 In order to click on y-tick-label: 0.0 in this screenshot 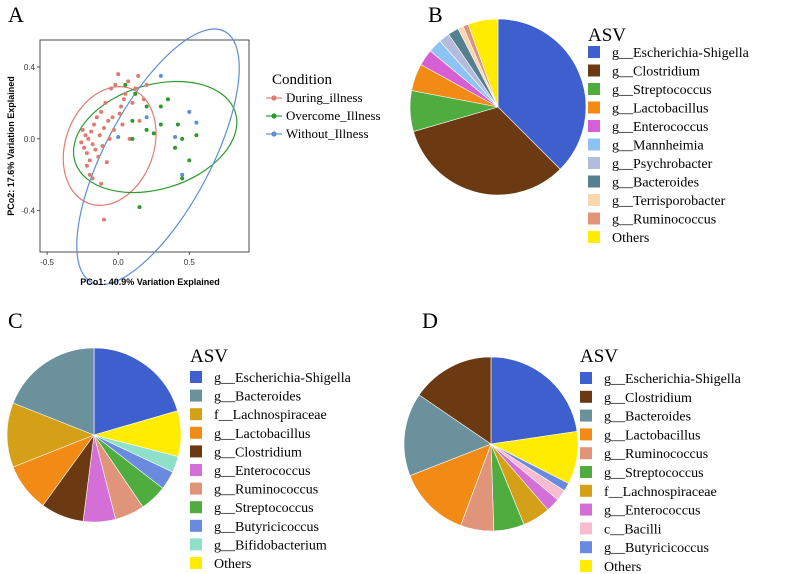, I will do `click(30, 139)`.